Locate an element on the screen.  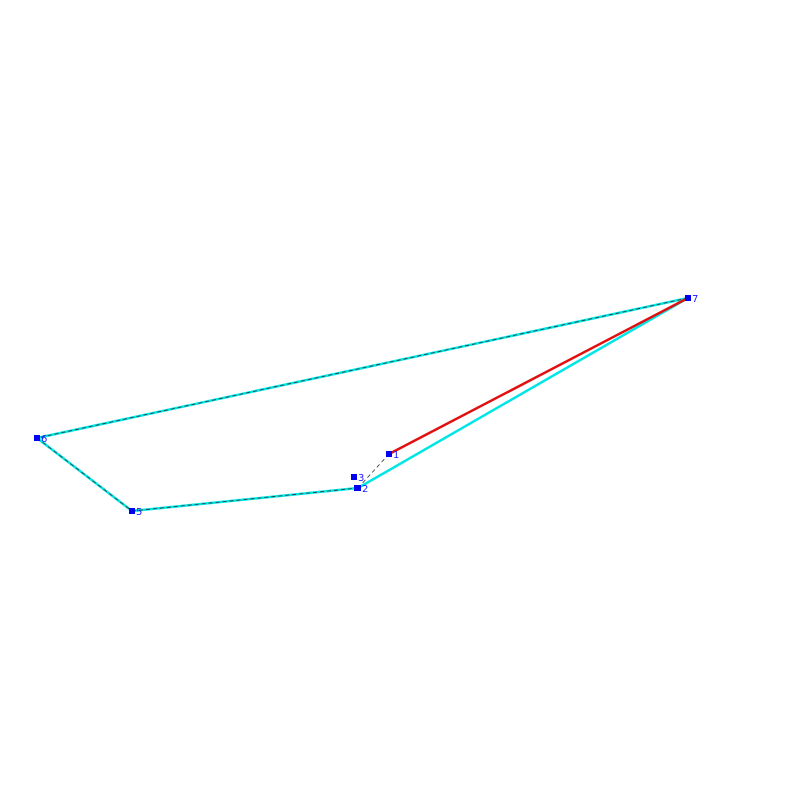
edge is located at coordinates (523, 393).